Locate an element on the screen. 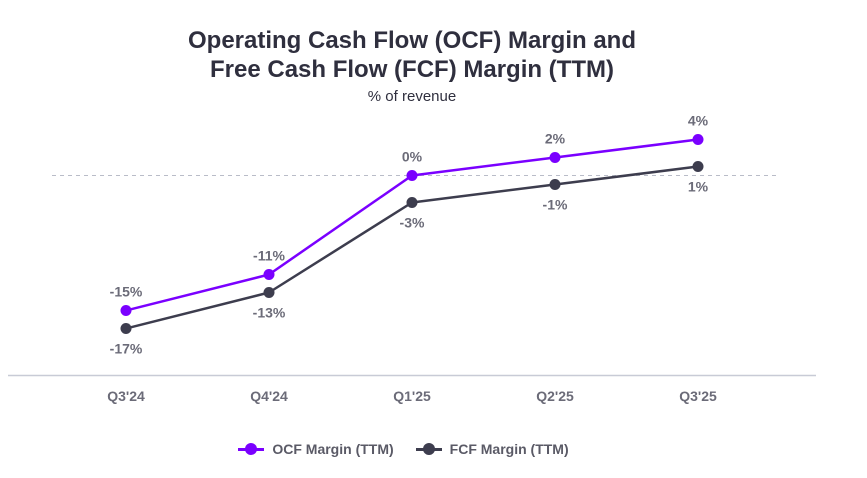  x-tick-label: Q2'25 is located at coordinates (555, 396).